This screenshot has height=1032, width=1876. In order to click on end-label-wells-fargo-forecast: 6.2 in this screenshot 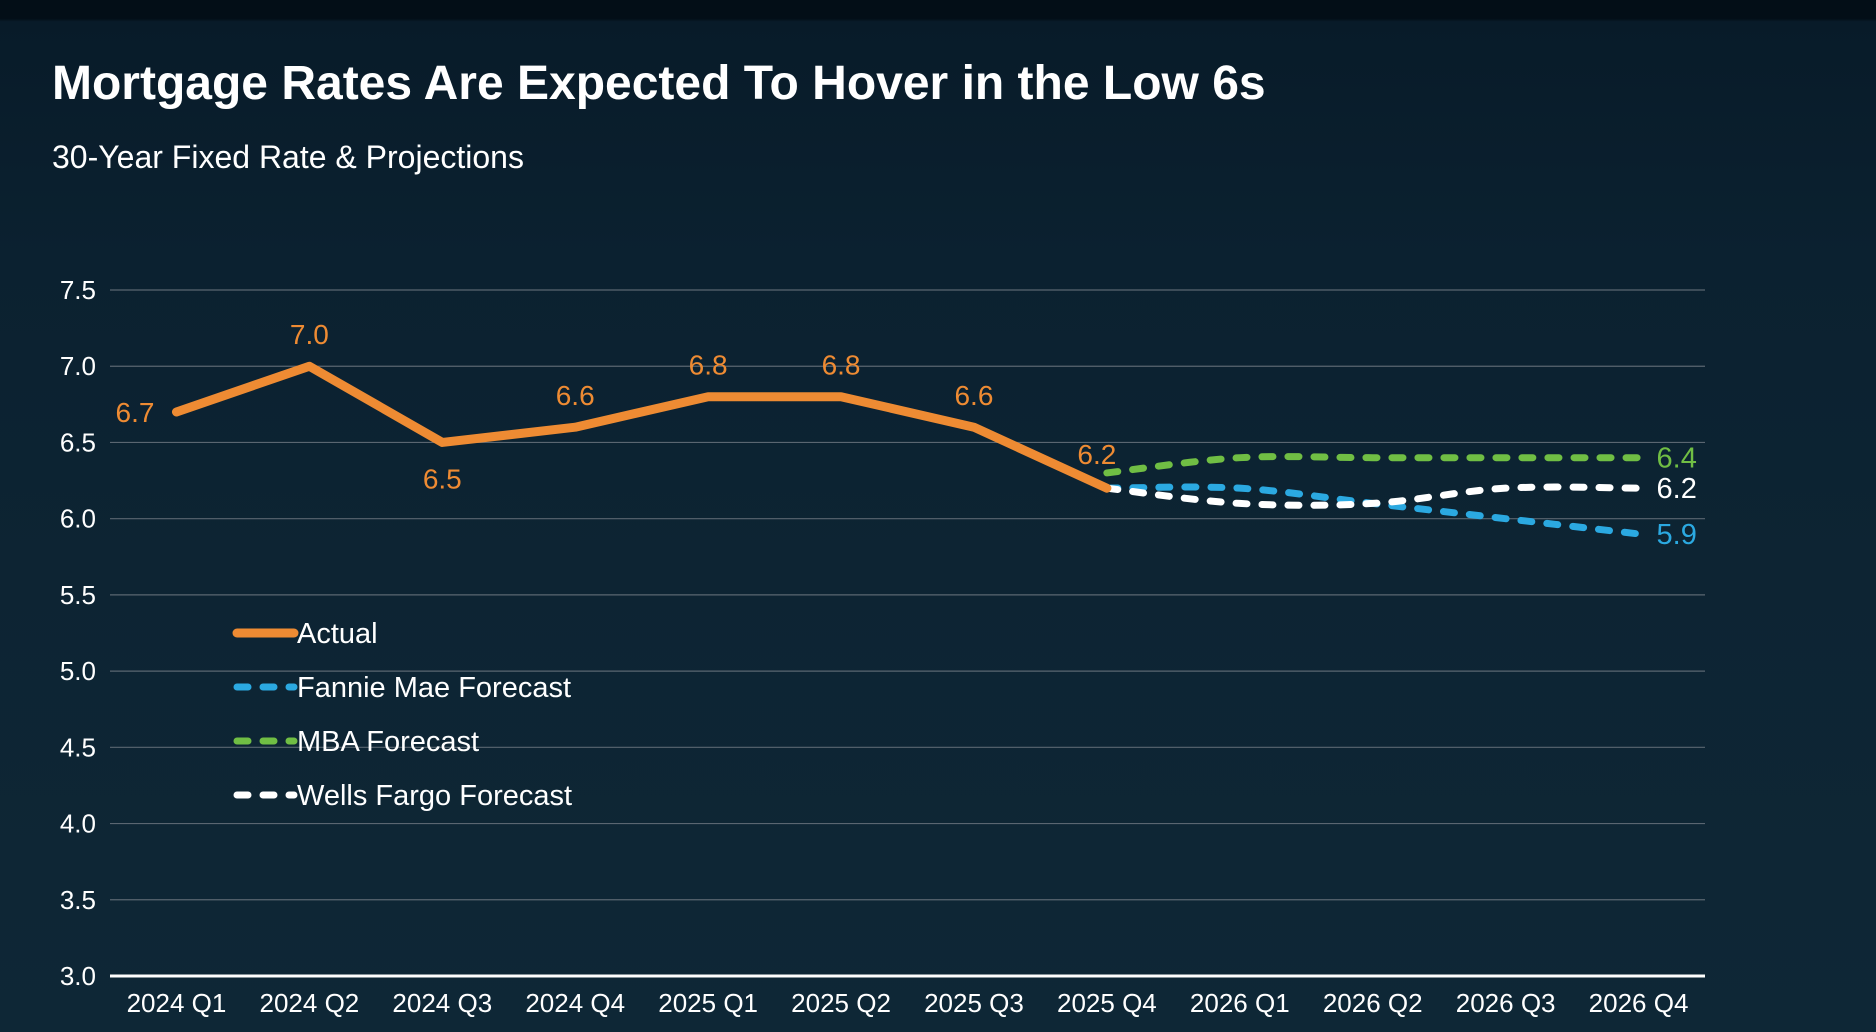, I will do `click(1677, 489)`.